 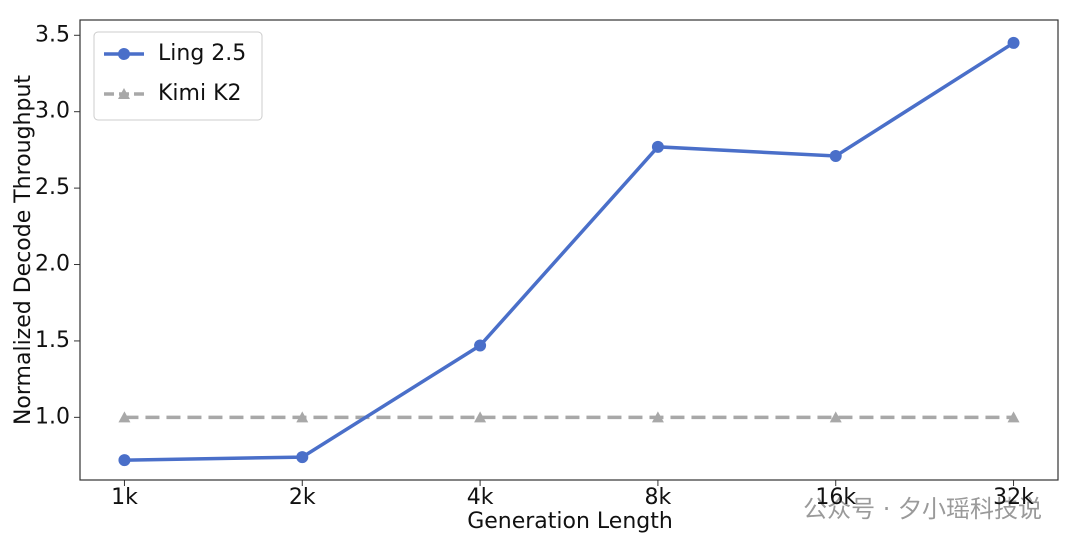 What do you see at coordinates (570, 521) in the screenshot?
I see `x-axis-label: Generation Length` at bounding box center [570, 521].